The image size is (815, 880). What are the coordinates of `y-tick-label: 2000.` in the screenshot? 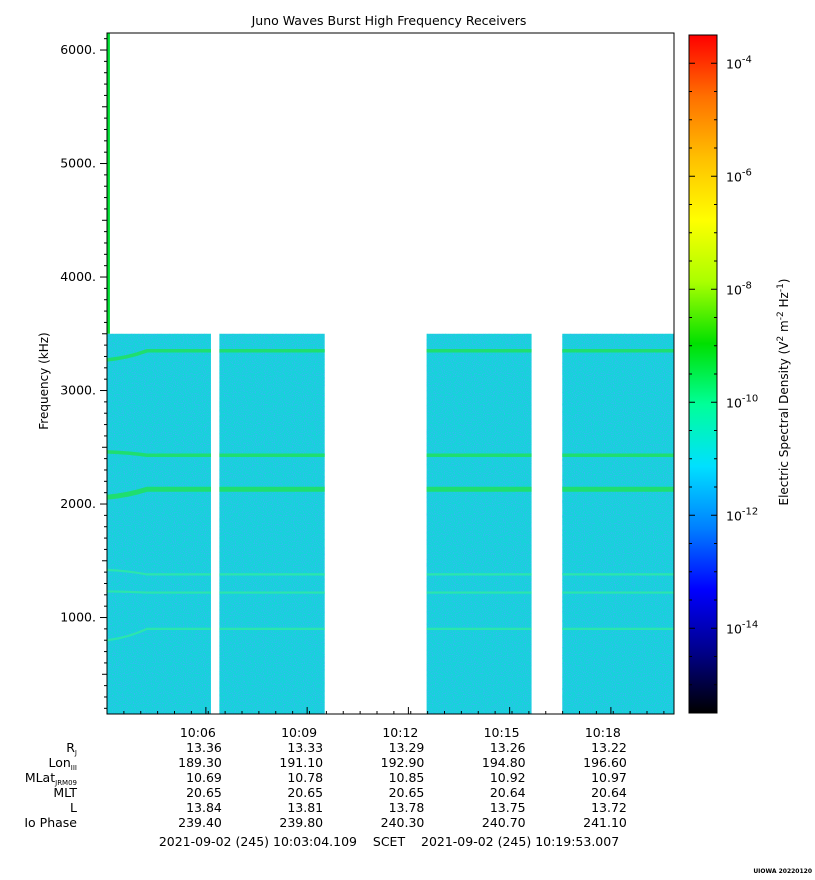 It's located at (78, 503).